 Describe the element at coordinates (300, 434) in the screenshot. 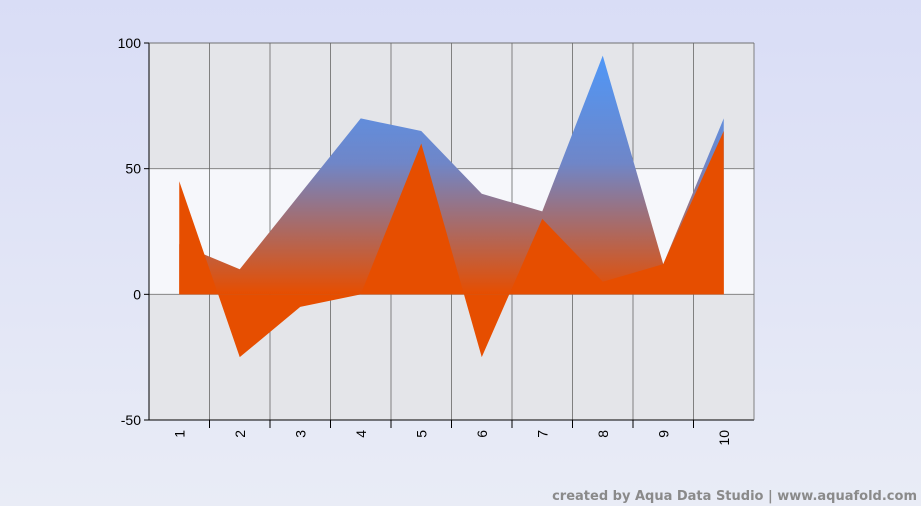

I see `x-tick-label: 3` at that location.